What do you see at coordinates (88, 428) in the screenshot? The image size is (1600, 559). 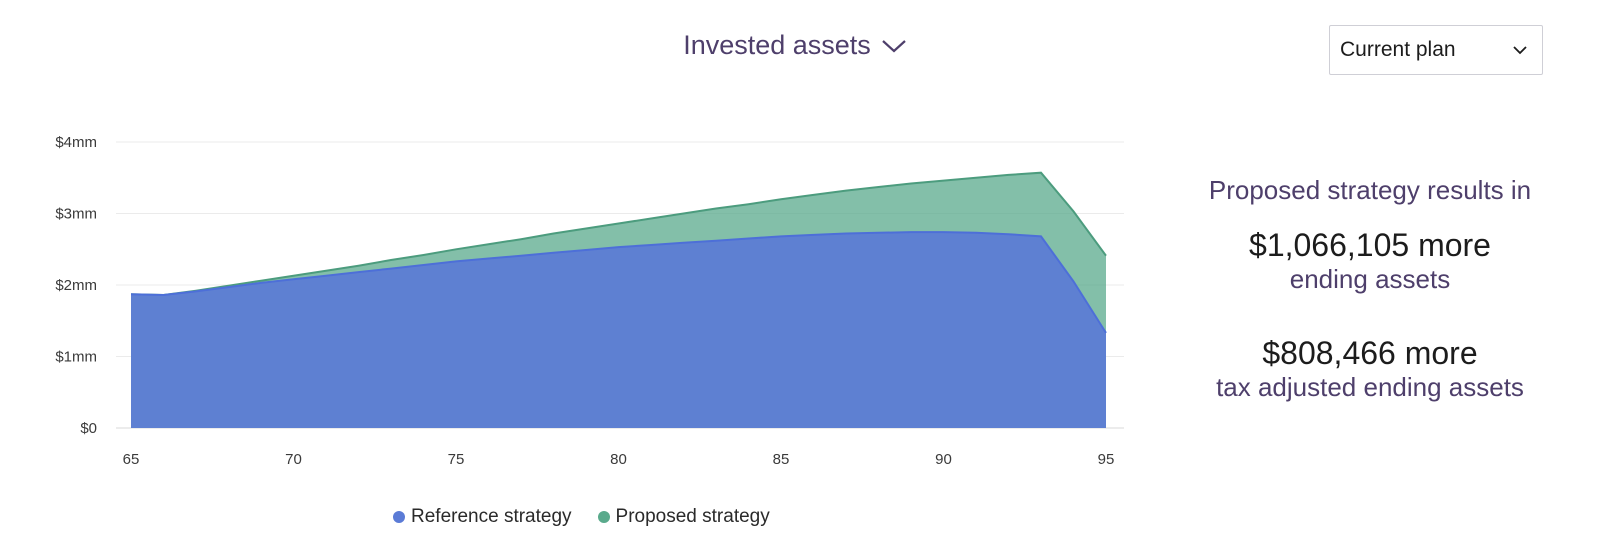 I see `y-tick-label: $0` at bounding box center [88, 428].